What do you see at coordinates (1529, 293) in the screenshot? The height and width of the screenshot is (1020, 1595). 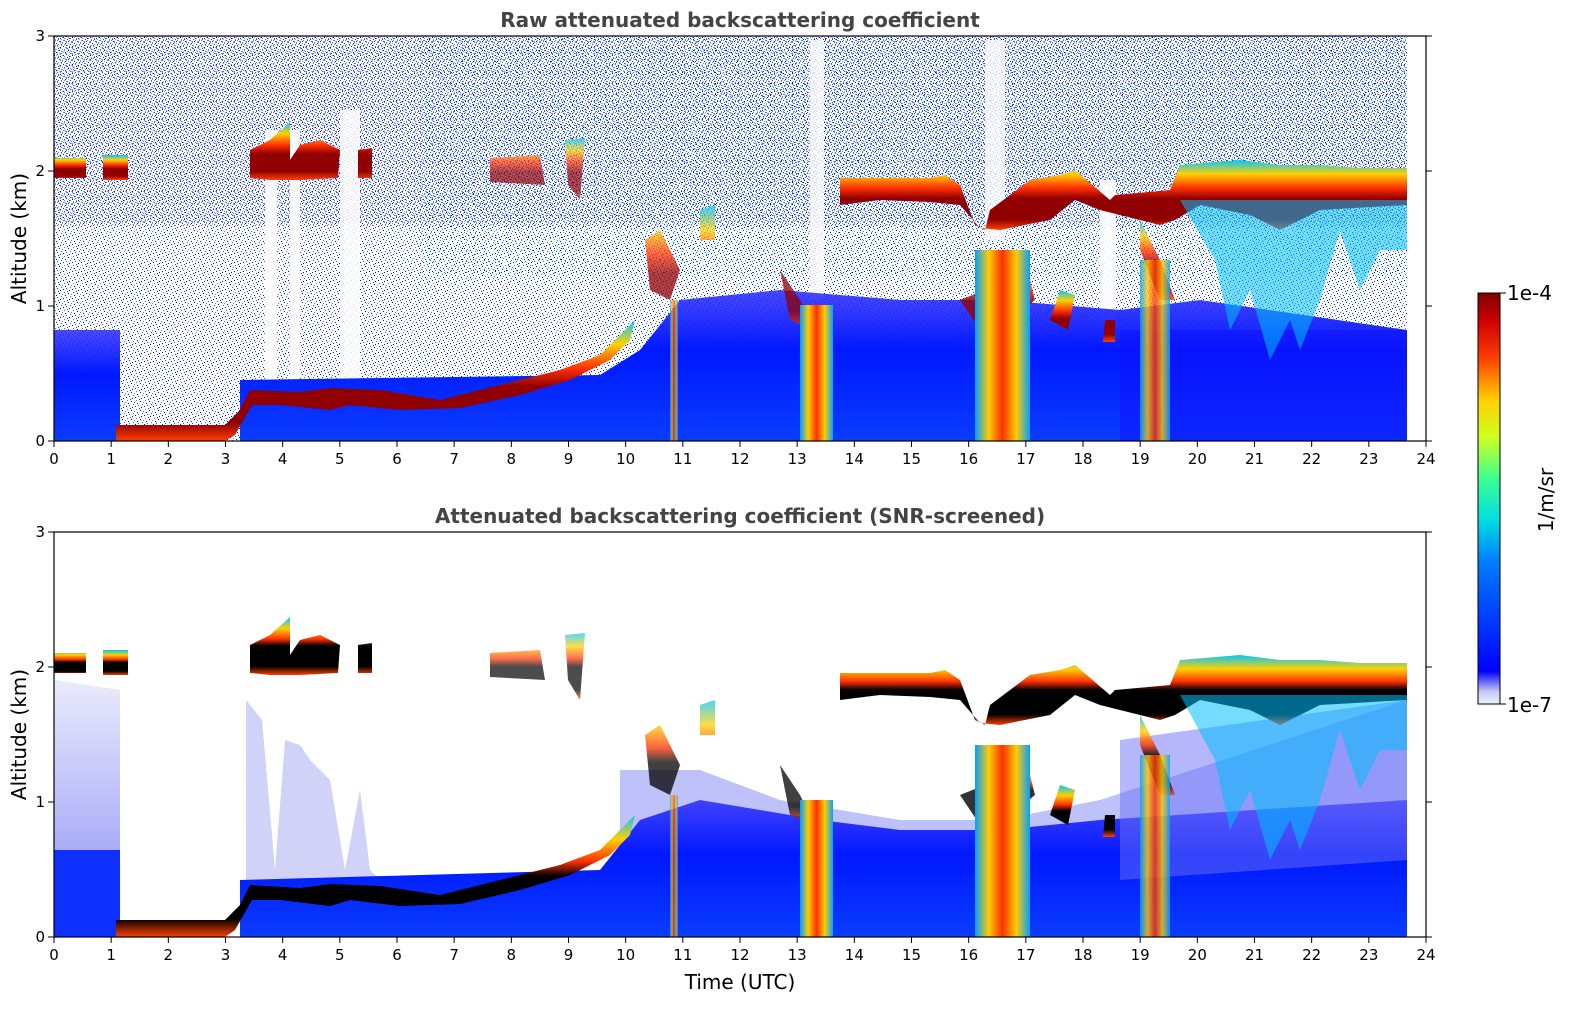 I see `colorbar-max-label: 1e-4` at bounding box center [1529, 293].